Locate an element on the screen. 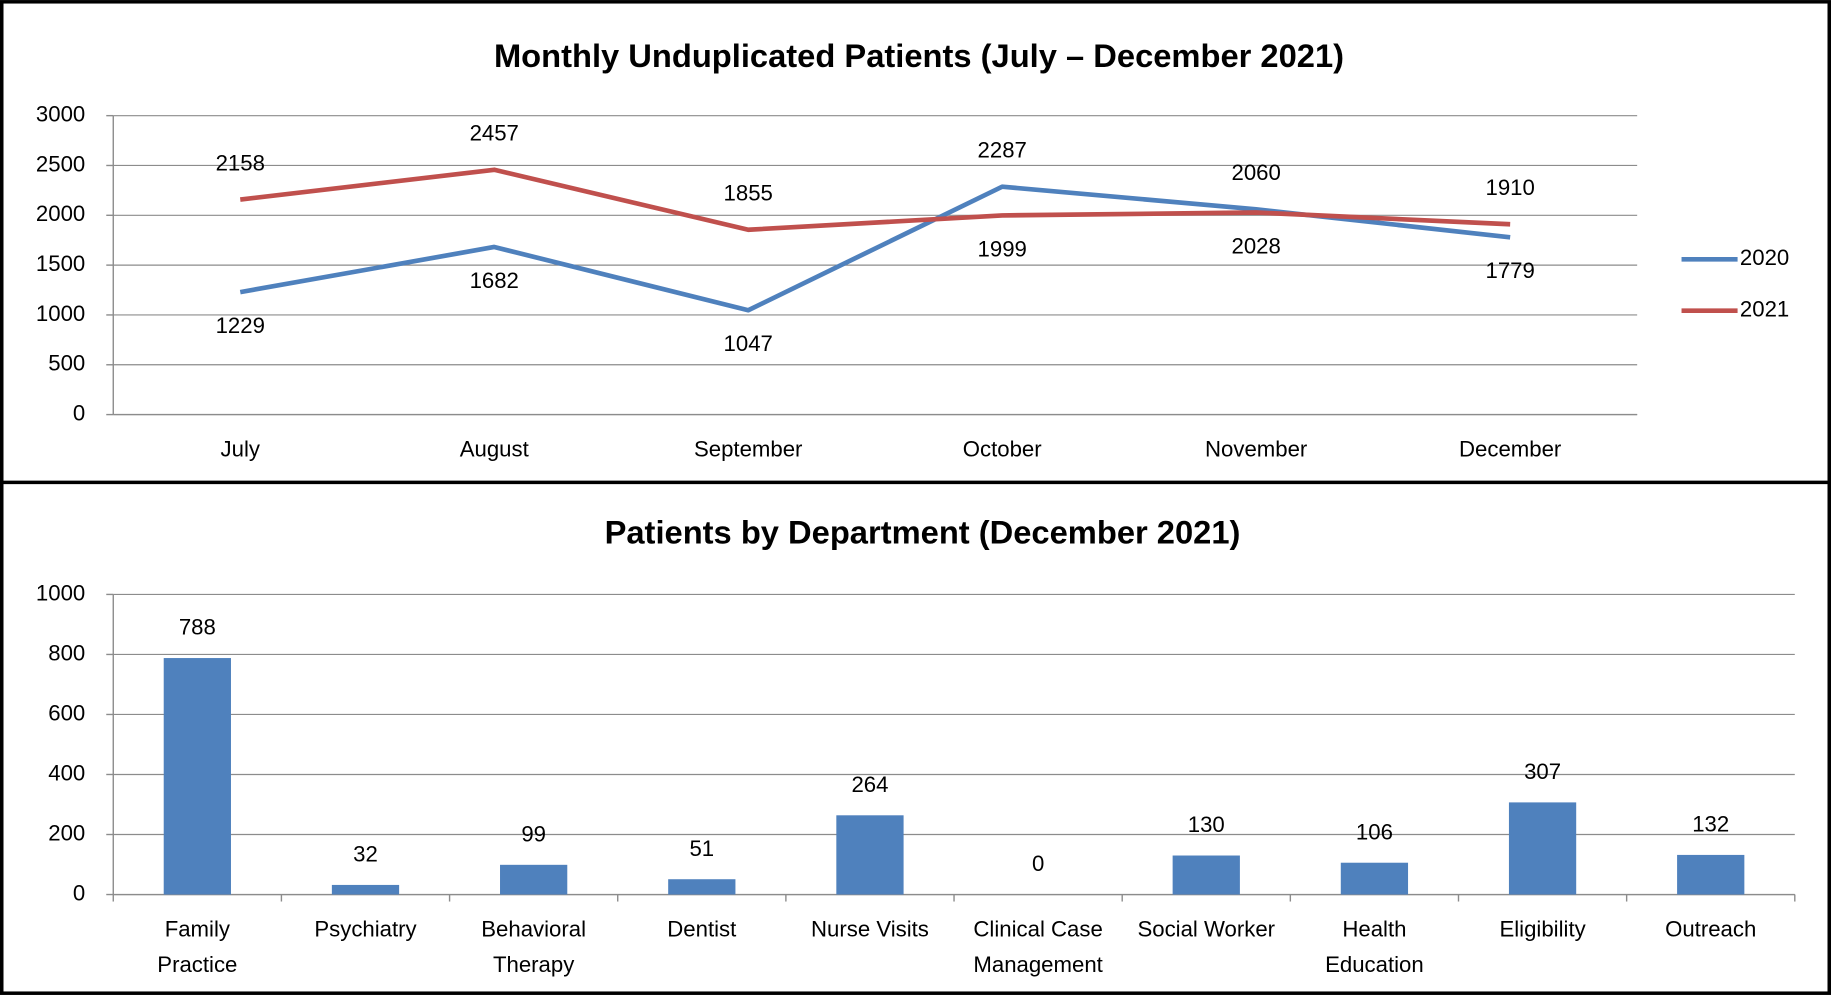 The height and width of the screenshot is (995, 1831). x-tick-label: Psychiatry is located at coordinates (365, 929).